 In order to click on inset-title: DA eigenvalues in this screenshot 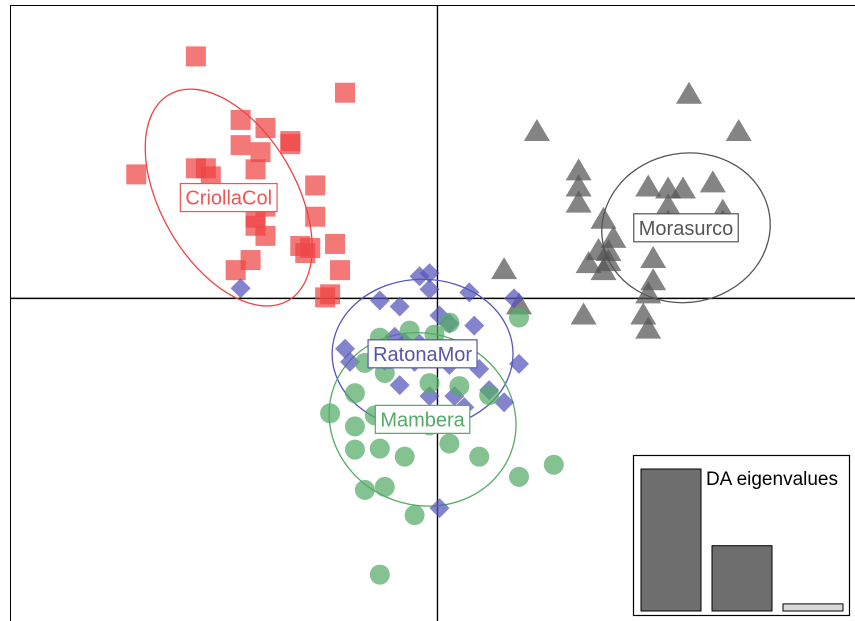, I will do `click(772, 479)`.